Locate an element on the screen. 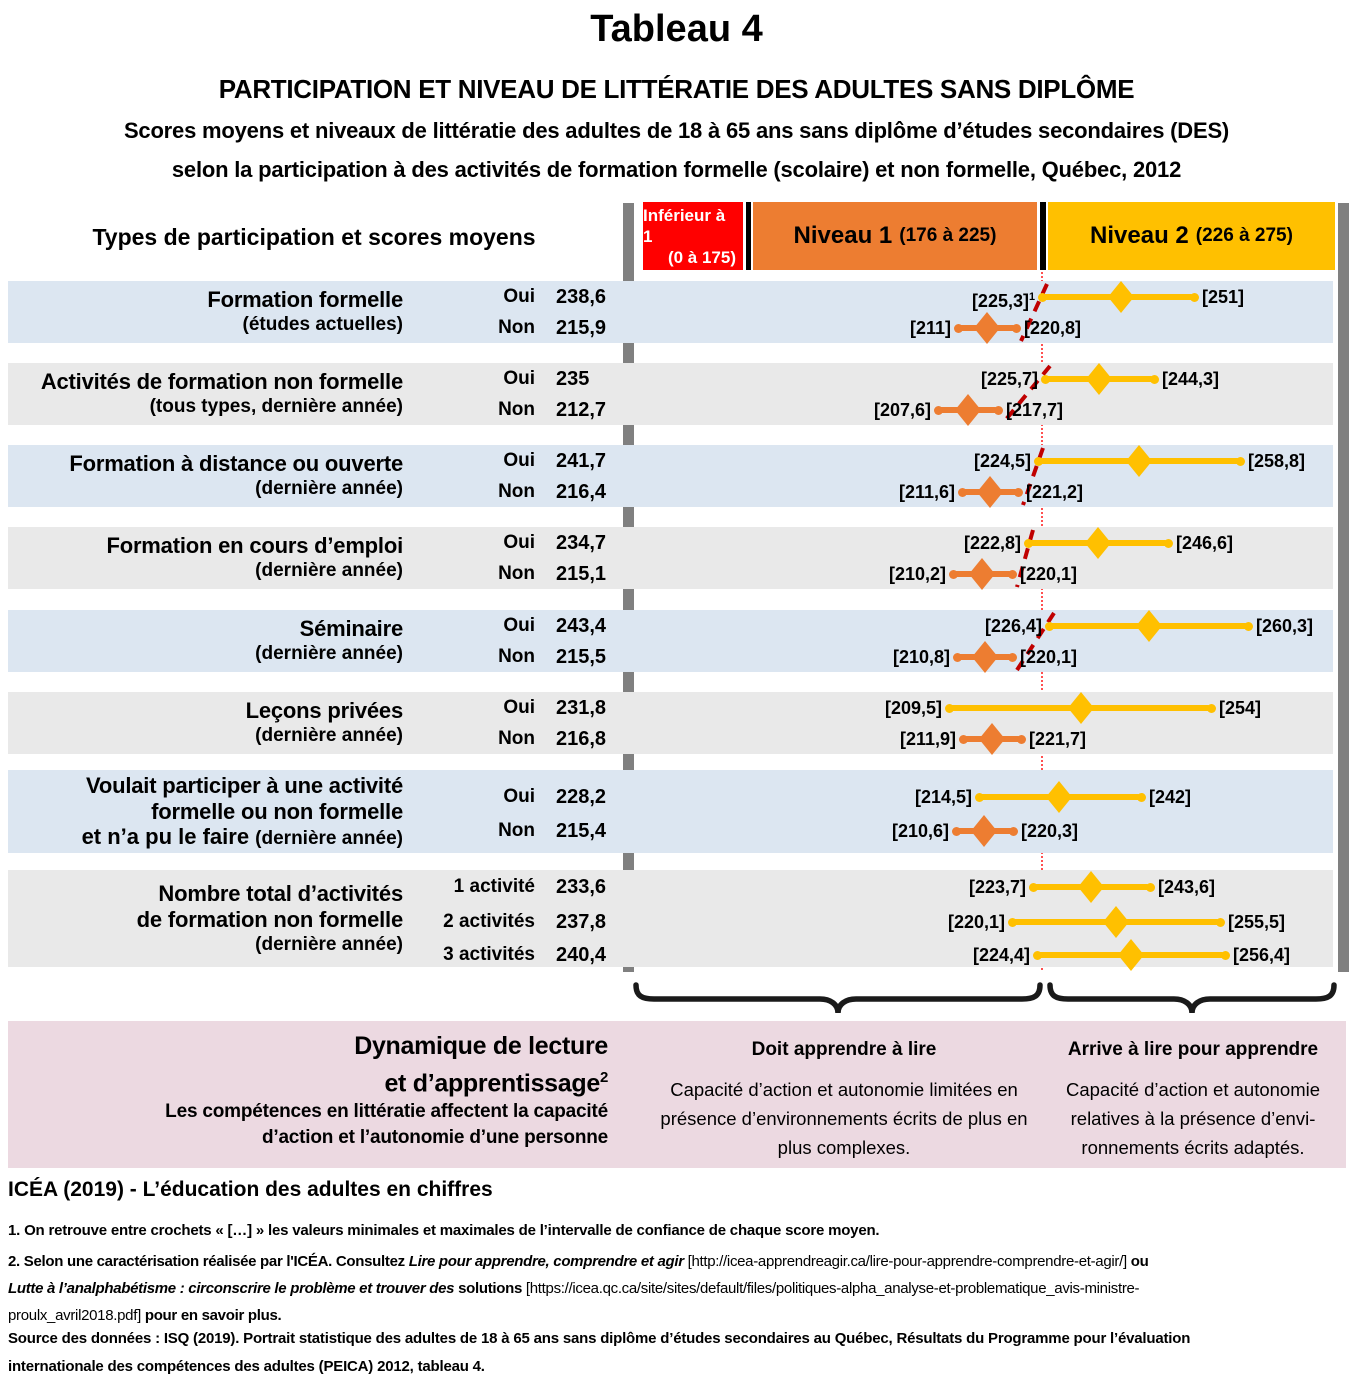 The height and width of the screenshot is (1378, 1353). ci-min-label: [210,6] is located at coordinates (873, 831).